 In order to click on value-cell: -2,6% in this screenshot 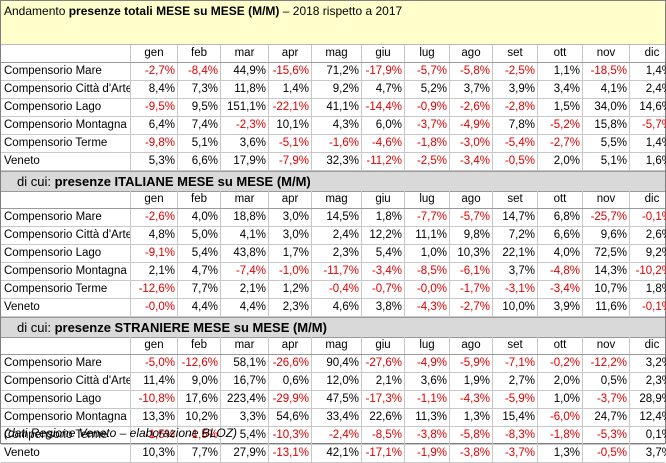, I will do `click(471, 107)`.